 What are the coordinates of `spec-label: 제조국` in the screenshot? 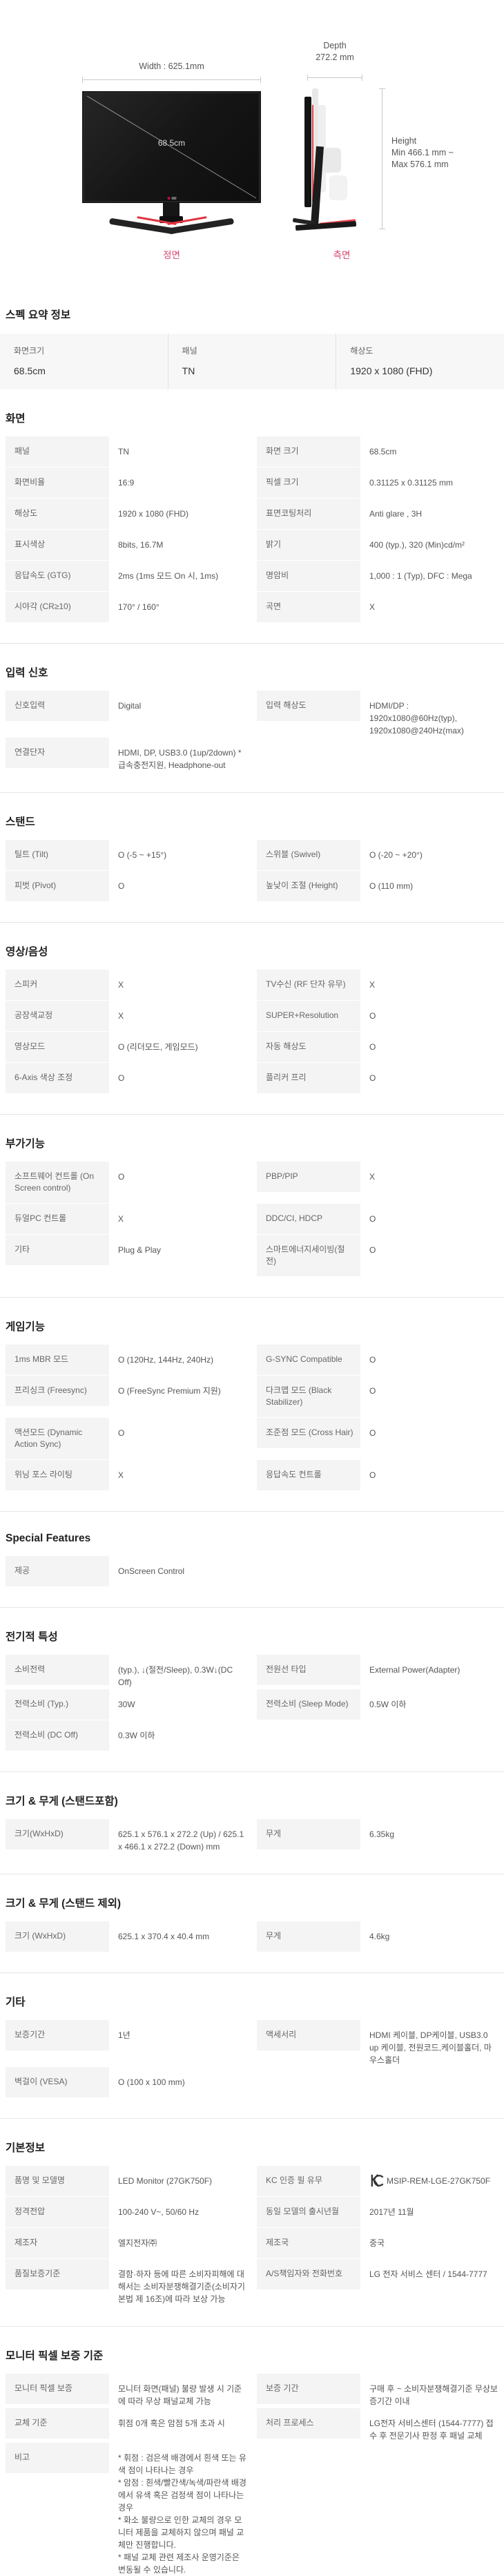 It's located at (309, 2243).